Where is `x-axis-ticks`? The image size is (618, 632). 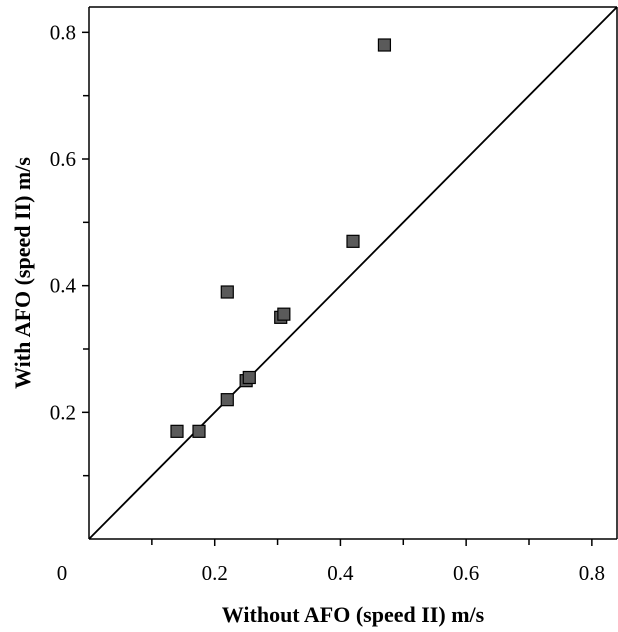 x-axis-ticks is located at coordinates (372, 542).